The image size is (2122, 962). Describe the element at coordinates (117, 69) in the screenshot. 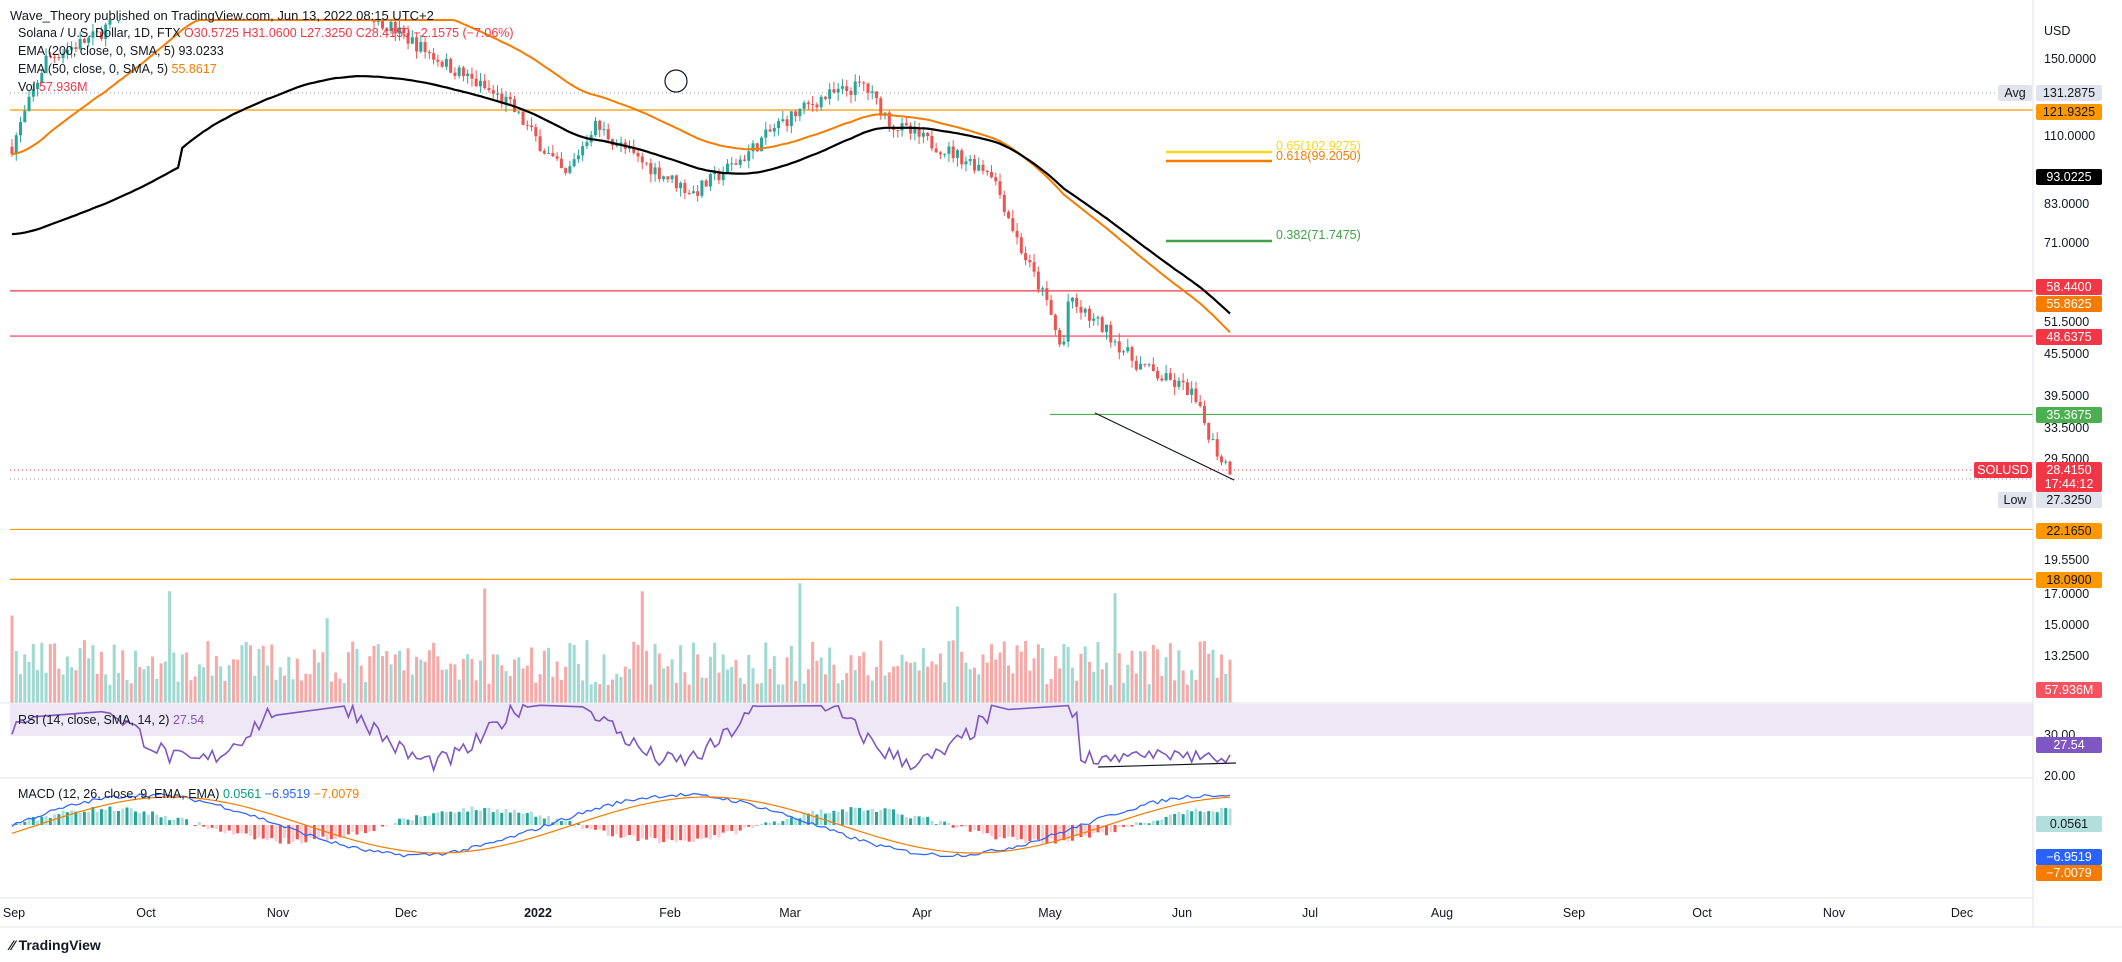

I see `ema50-legend: EMA (50, close, 0, SMA, 5) 55.8617` at that location.